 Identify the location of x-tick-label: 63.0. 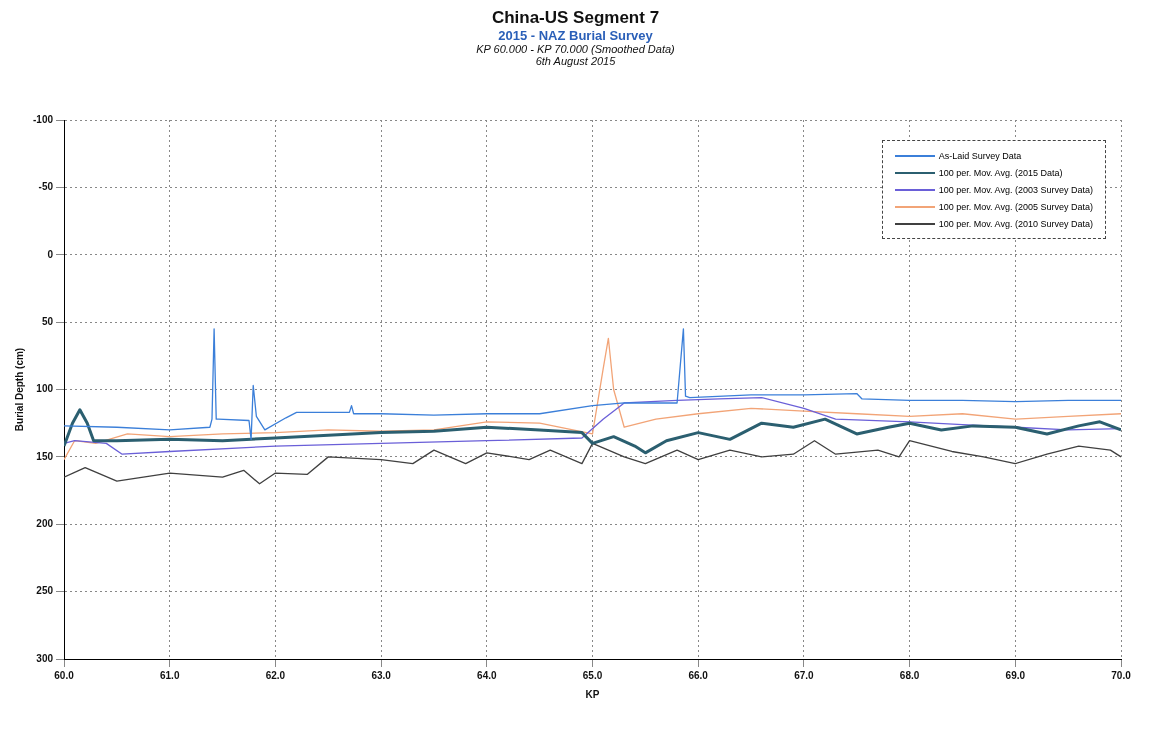
(381, 675).